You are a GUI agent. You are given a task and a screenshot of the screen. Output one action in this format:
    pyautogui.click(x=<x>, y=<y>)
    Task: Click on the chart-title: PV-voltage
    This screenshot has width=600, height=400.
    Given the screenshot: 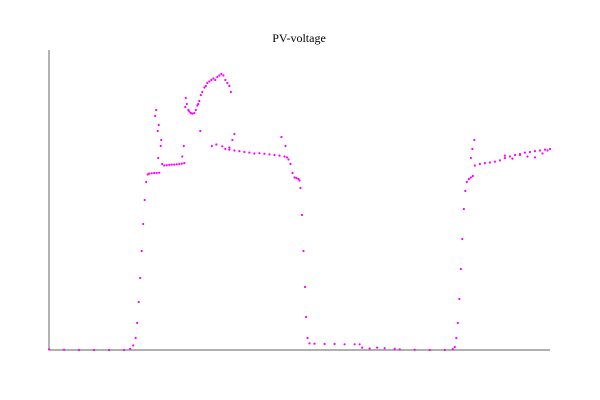 What is the action you would take?
    pyautogui.click(x=299, y=38)
    